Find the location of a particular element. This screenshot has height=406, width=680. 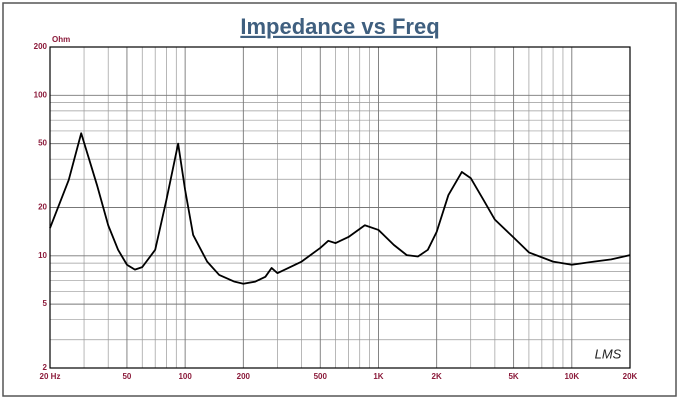

x-tick-label: 20 Hz is located at coordinates (50, 376).